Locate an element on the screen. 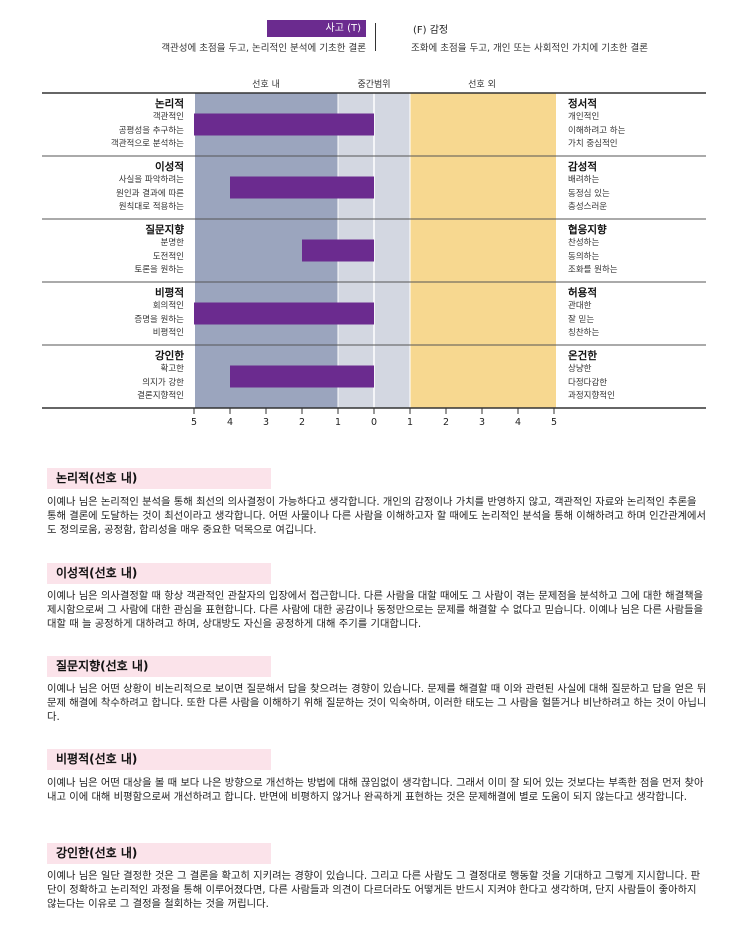  trait-descriptor: 회의적인 is located at coordinates (168, 306).